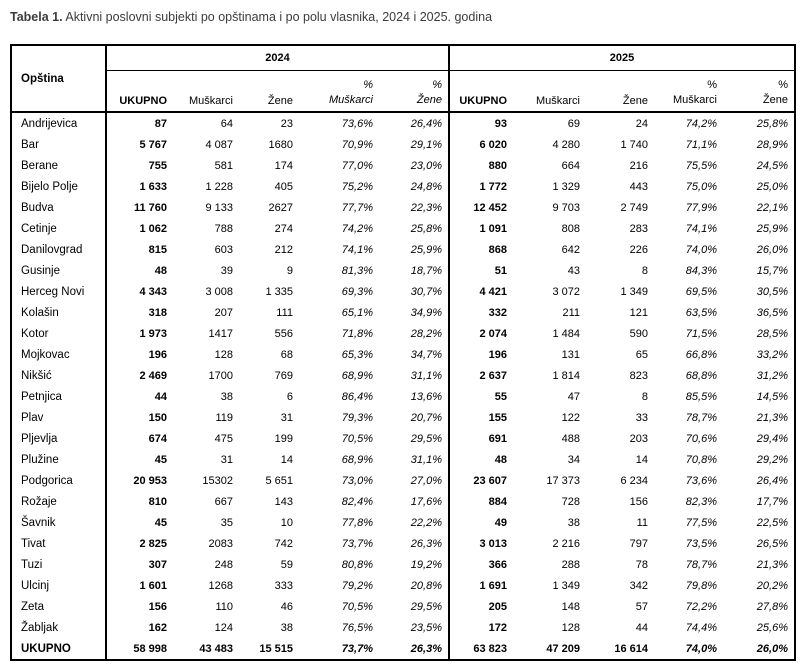 The image size is (805, 667). I want to click on table-title-label: Tabela 1., so click(36, 17).